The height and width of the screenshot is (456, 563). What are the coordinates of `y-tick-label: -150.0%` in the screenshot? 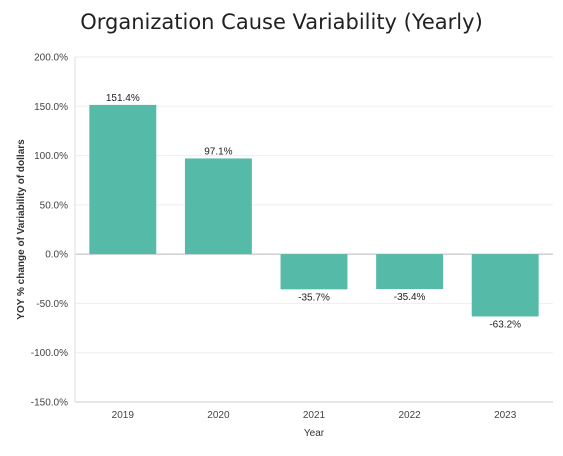 It's located at (49, 403).